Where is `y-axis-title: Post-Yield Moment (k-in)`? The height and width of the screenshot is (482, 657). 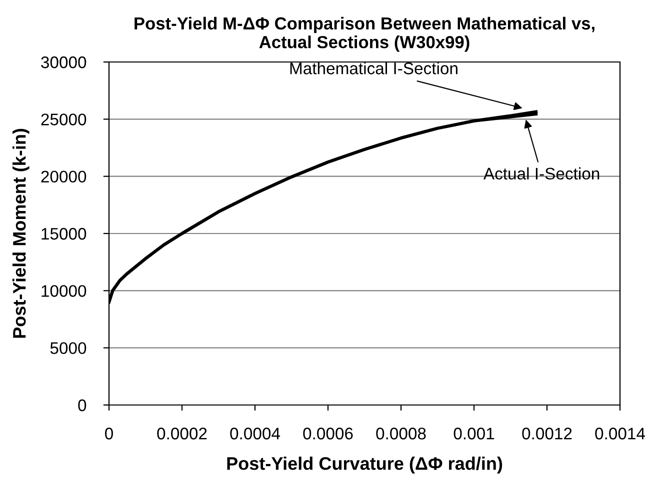 y-axis-title: Post-Yield Moment (k-in) is located at coordinates (21, 233).